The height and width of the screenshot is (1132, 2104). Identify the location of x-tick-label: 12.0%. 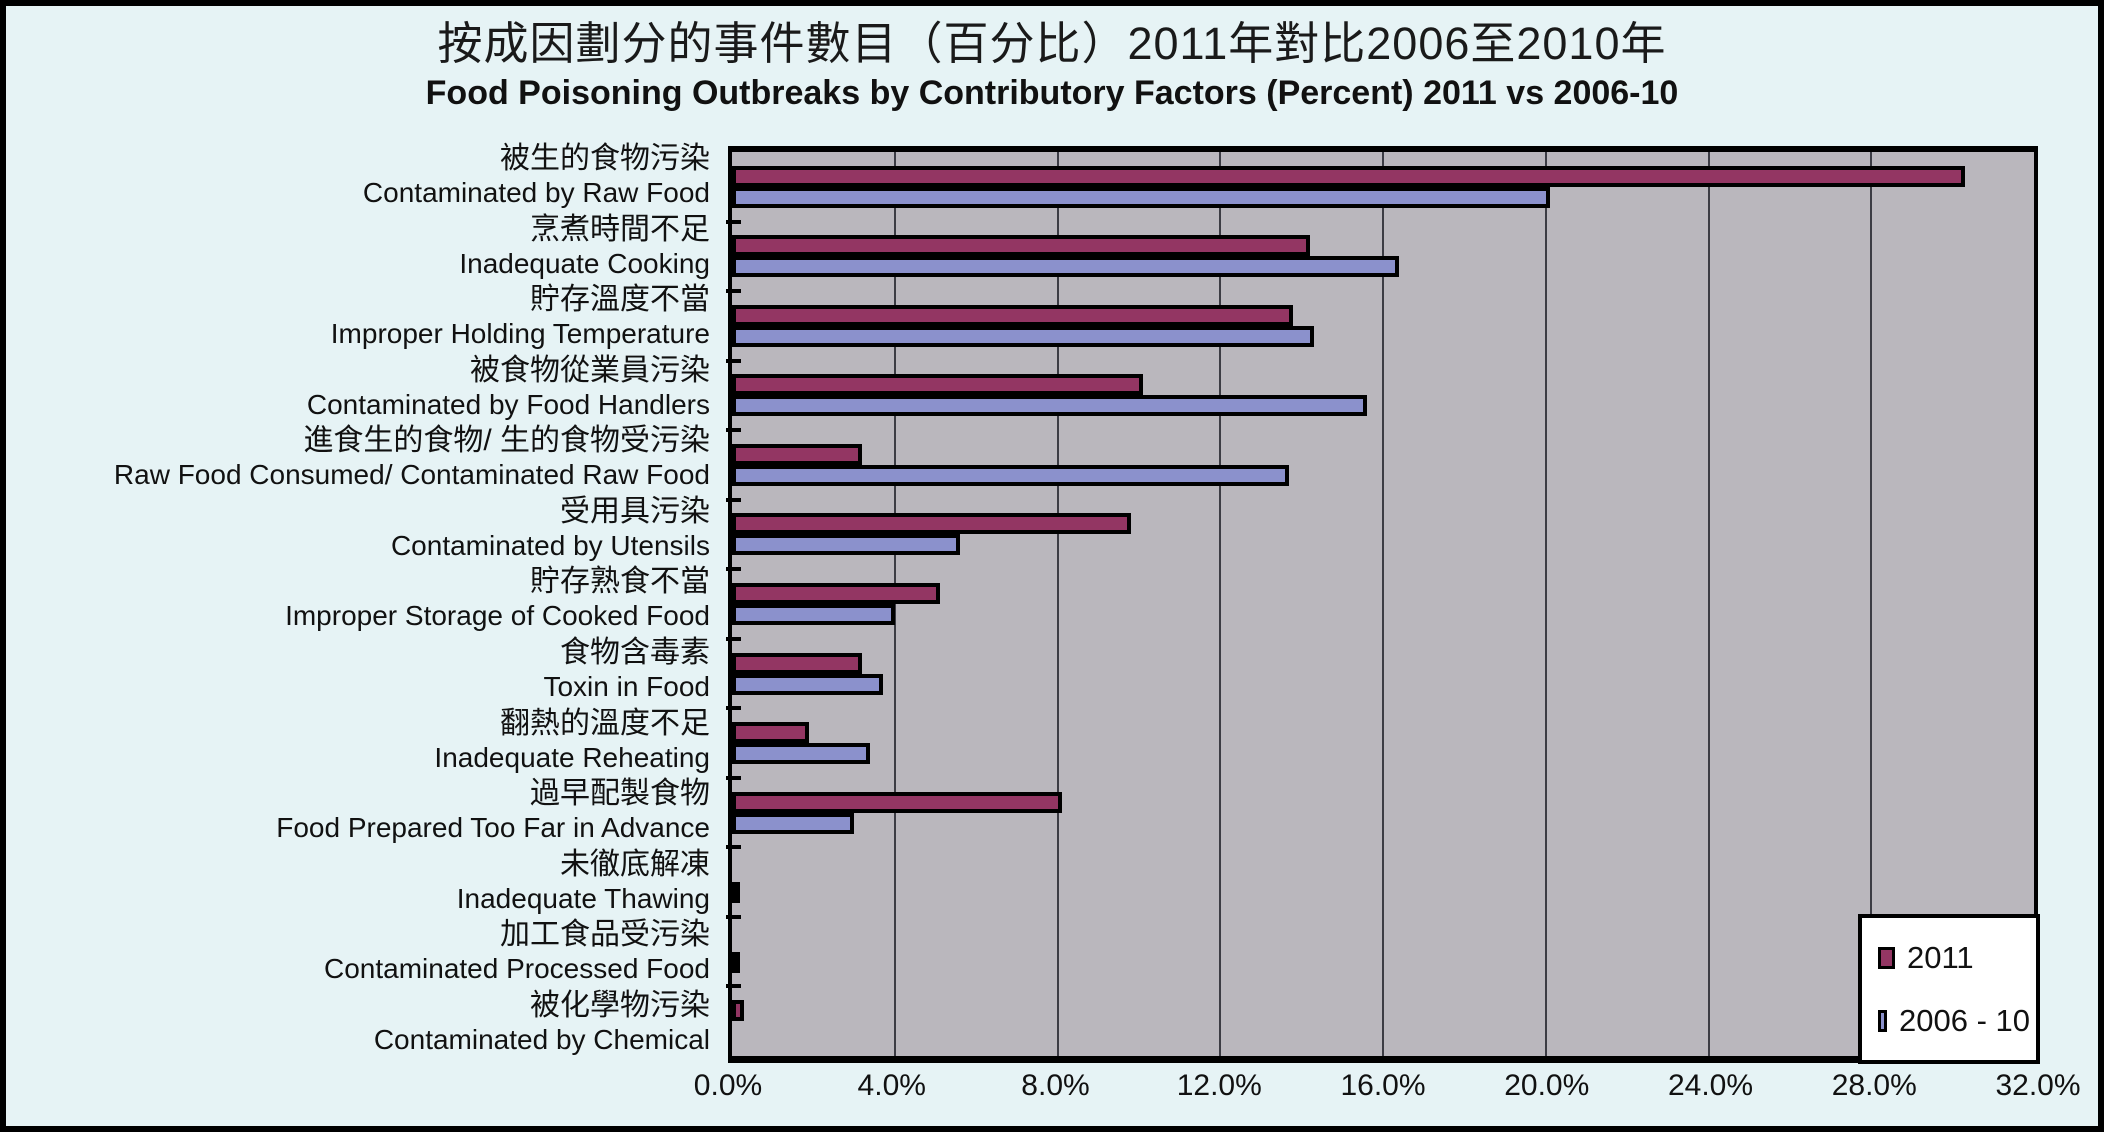
(1219, 1085).